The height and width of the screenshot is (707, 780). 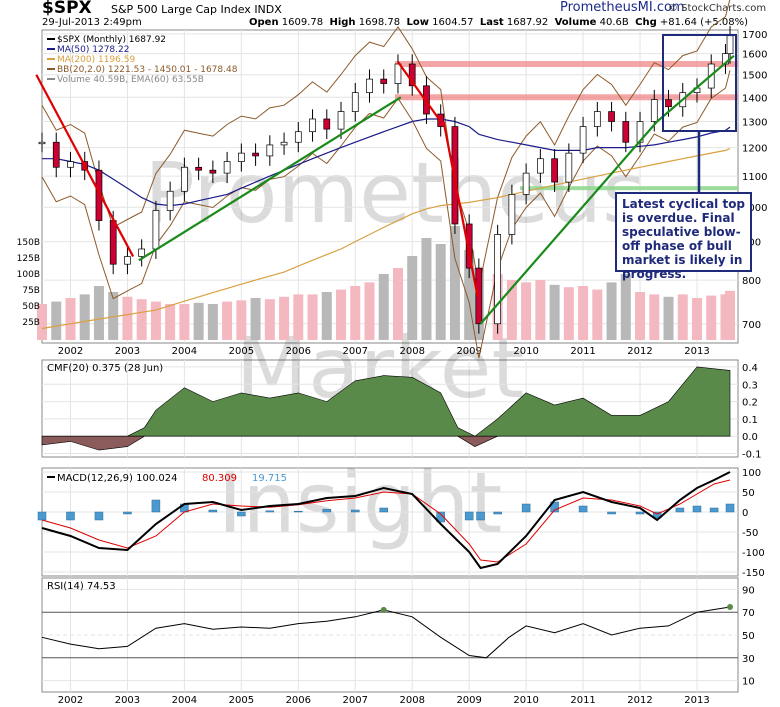 I want to click on source-credit: © StockCharts.com, so click(x=717, y=8).